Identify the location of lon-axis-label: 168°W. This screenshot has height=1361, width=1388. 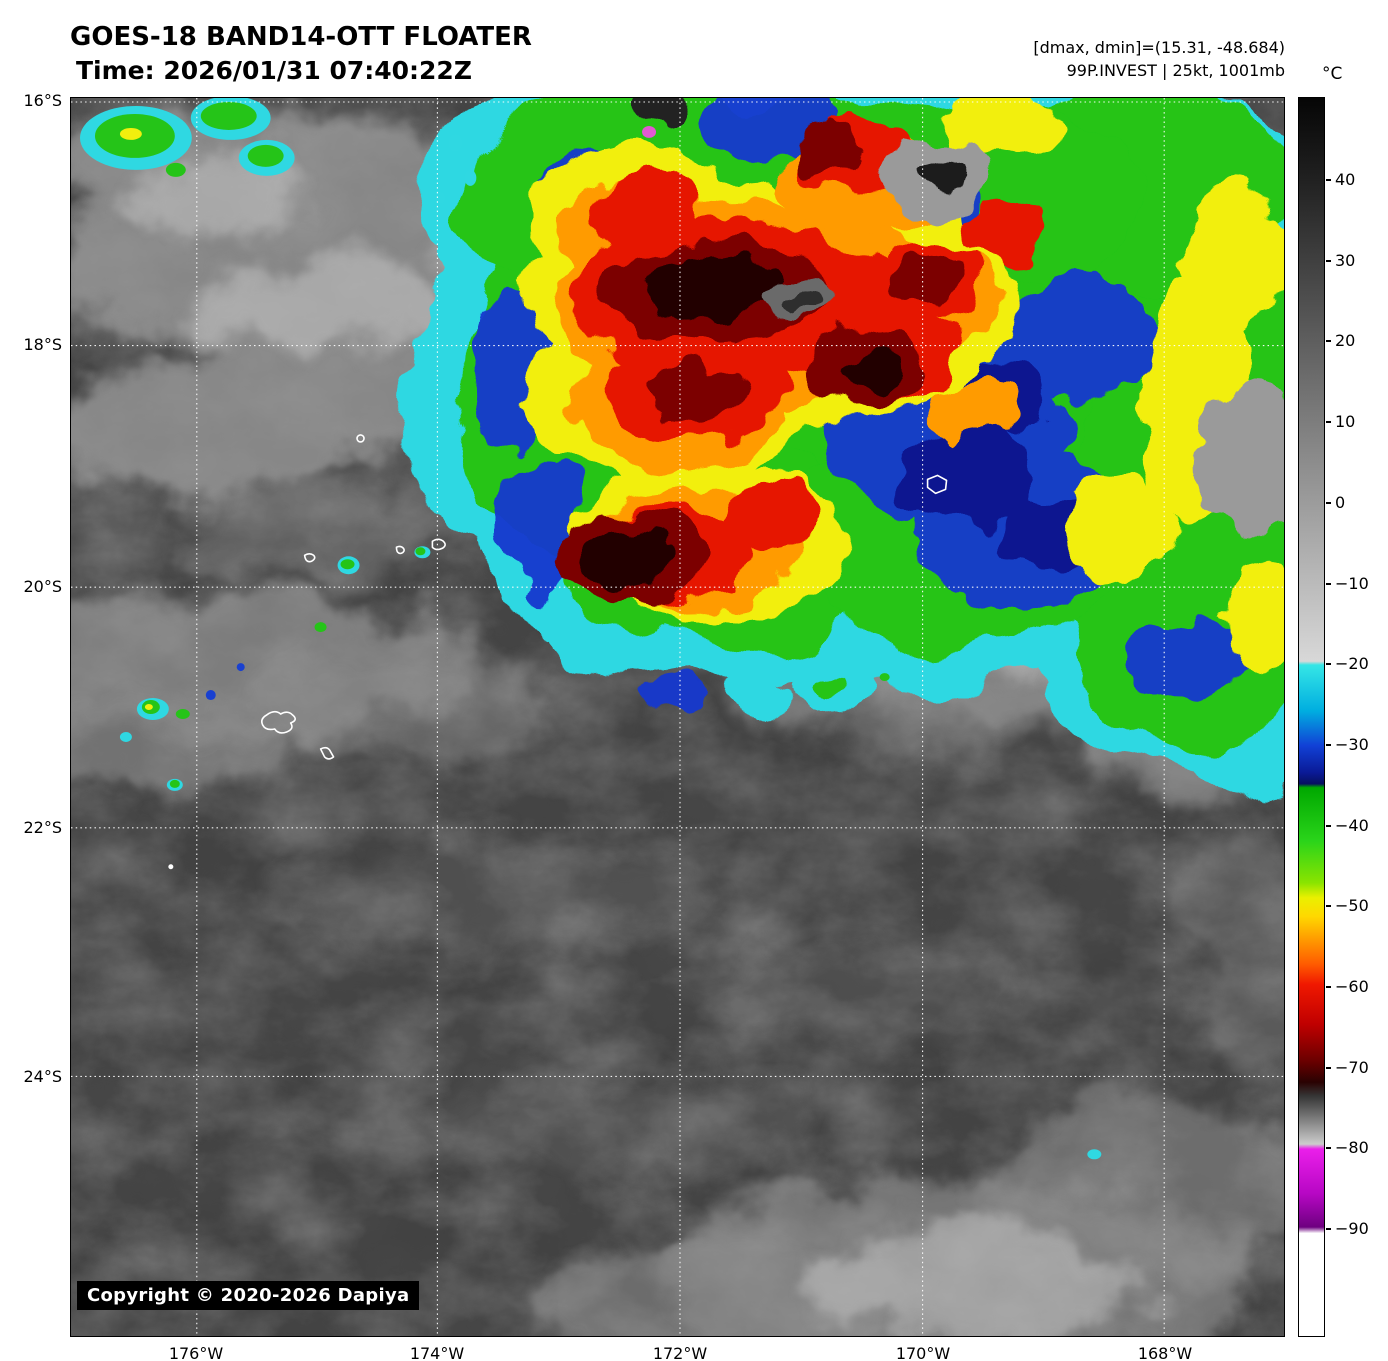
(1165, 1352).